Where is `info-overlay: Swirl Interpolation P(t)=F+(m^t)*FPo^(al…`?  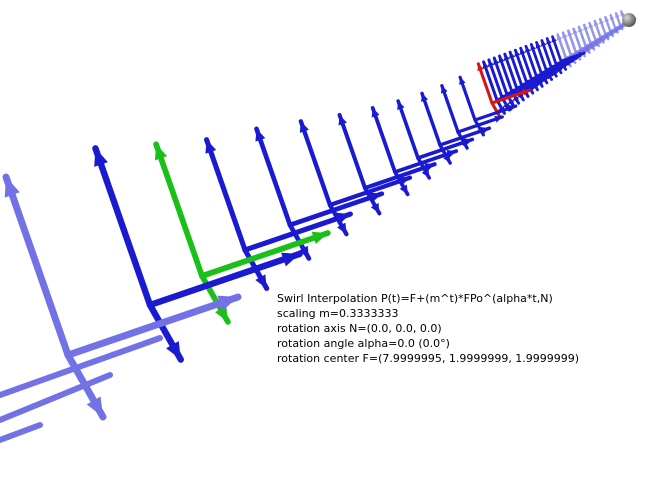
info-overlay: Swirl Interpolation P(t)=F+(m^t)*FPo^(al… is located at coordinates (428, 328).